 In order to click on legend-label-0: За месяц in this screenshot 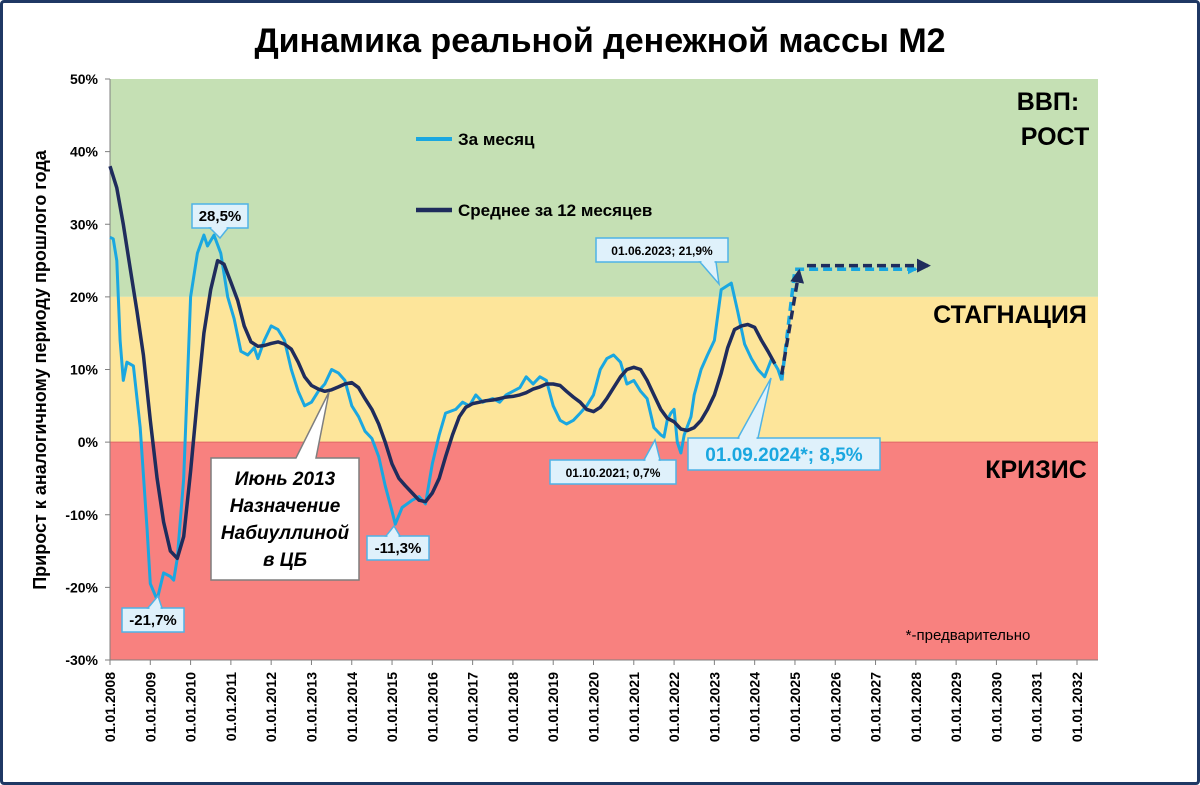, I will do `click(496, 139)`.